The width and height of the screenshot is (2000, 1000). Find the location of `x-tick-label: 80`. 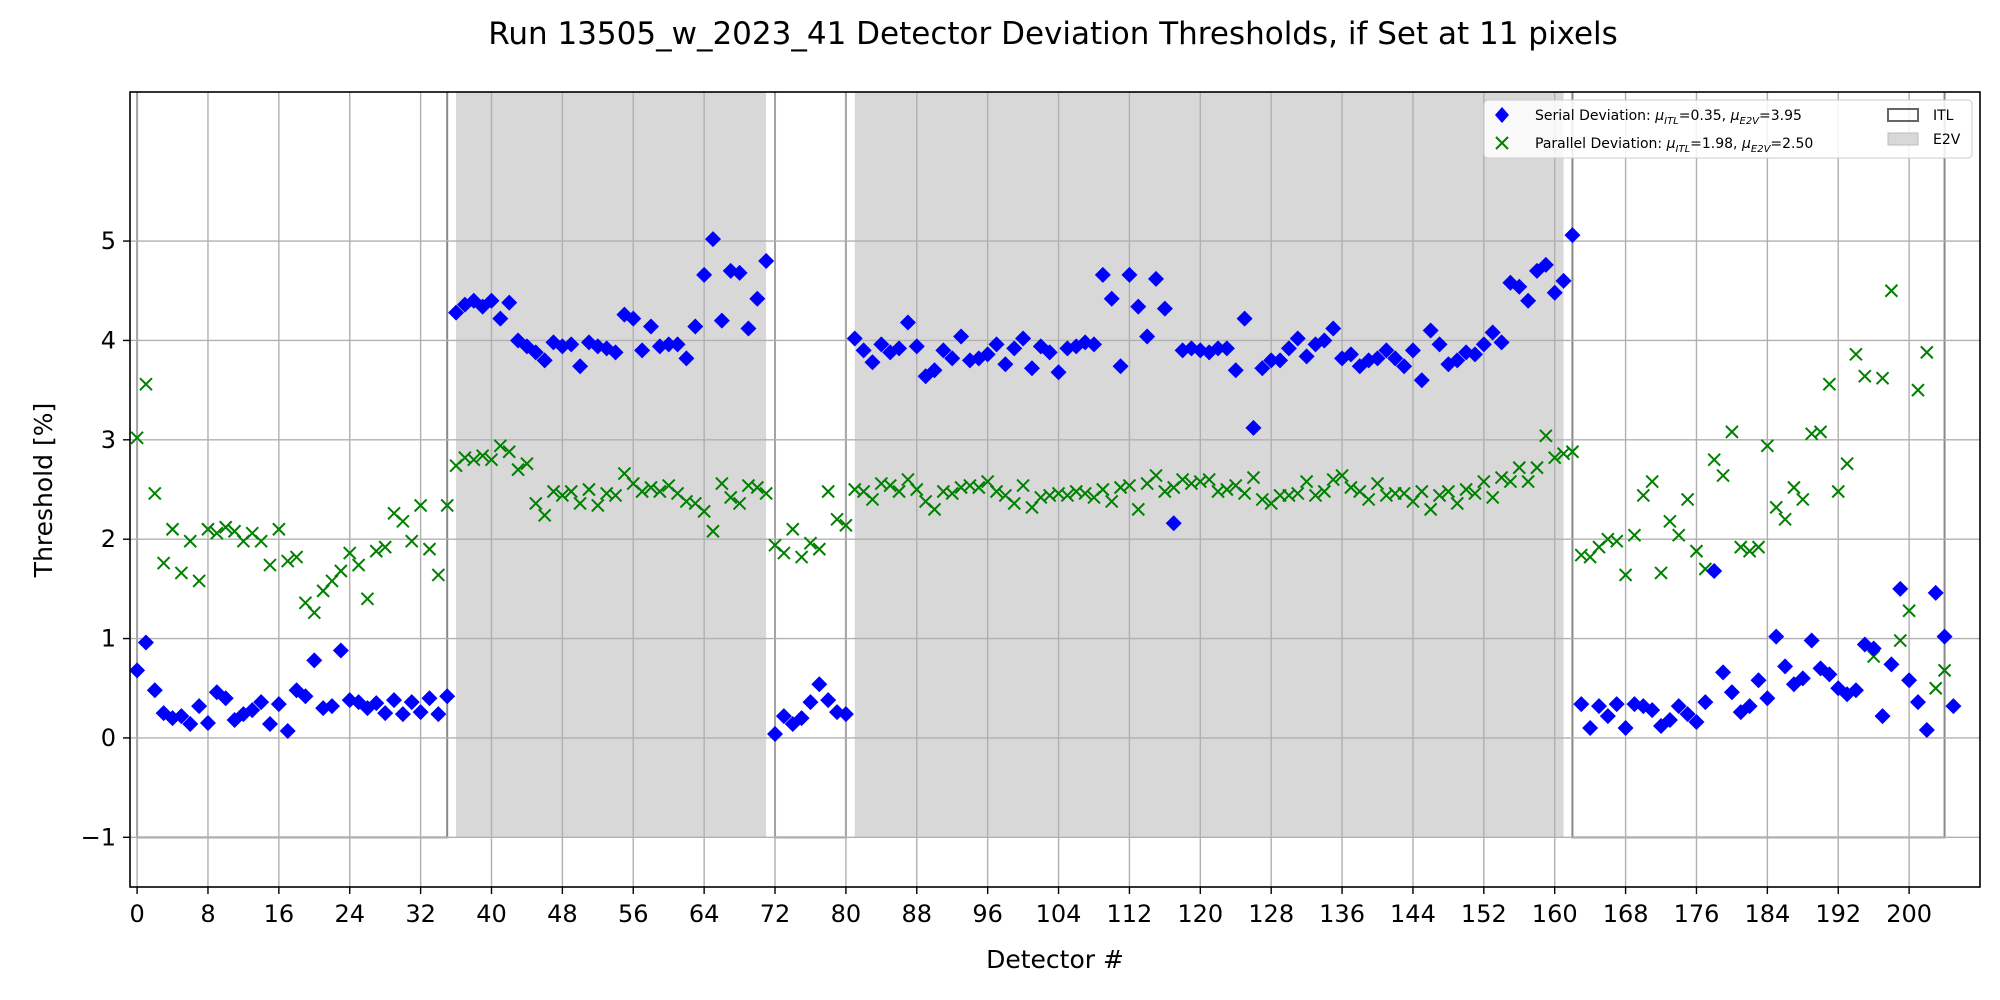

x-tick-label: 80 is located at coordinates (846, 914).